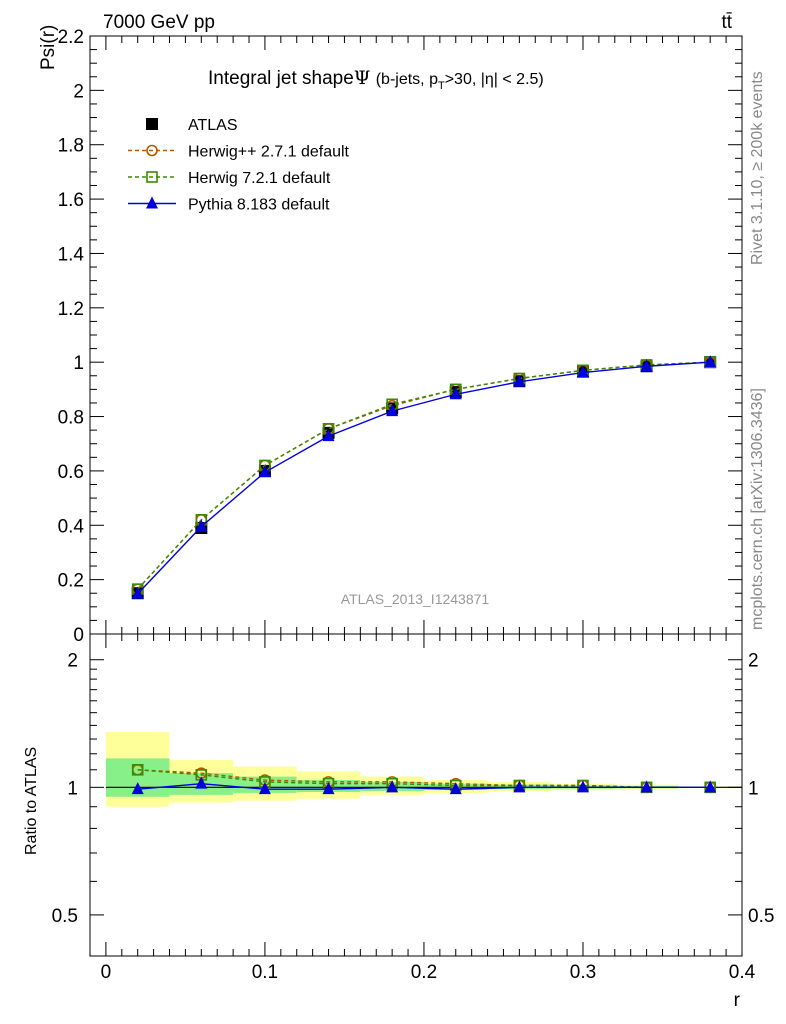  What do you see at coordinates (726, 22) in the screenshot?
I see `process-label: tt̄` at bounding box center [726, 22].